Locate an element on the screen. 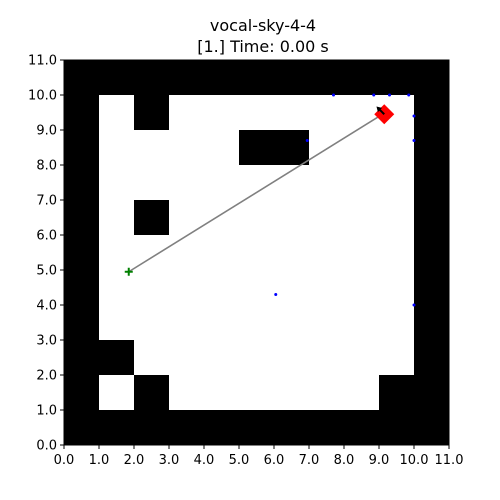 This screenshot has width=500, height=500. y-tick-label: 0.0 is located at coordinates (46, 446).